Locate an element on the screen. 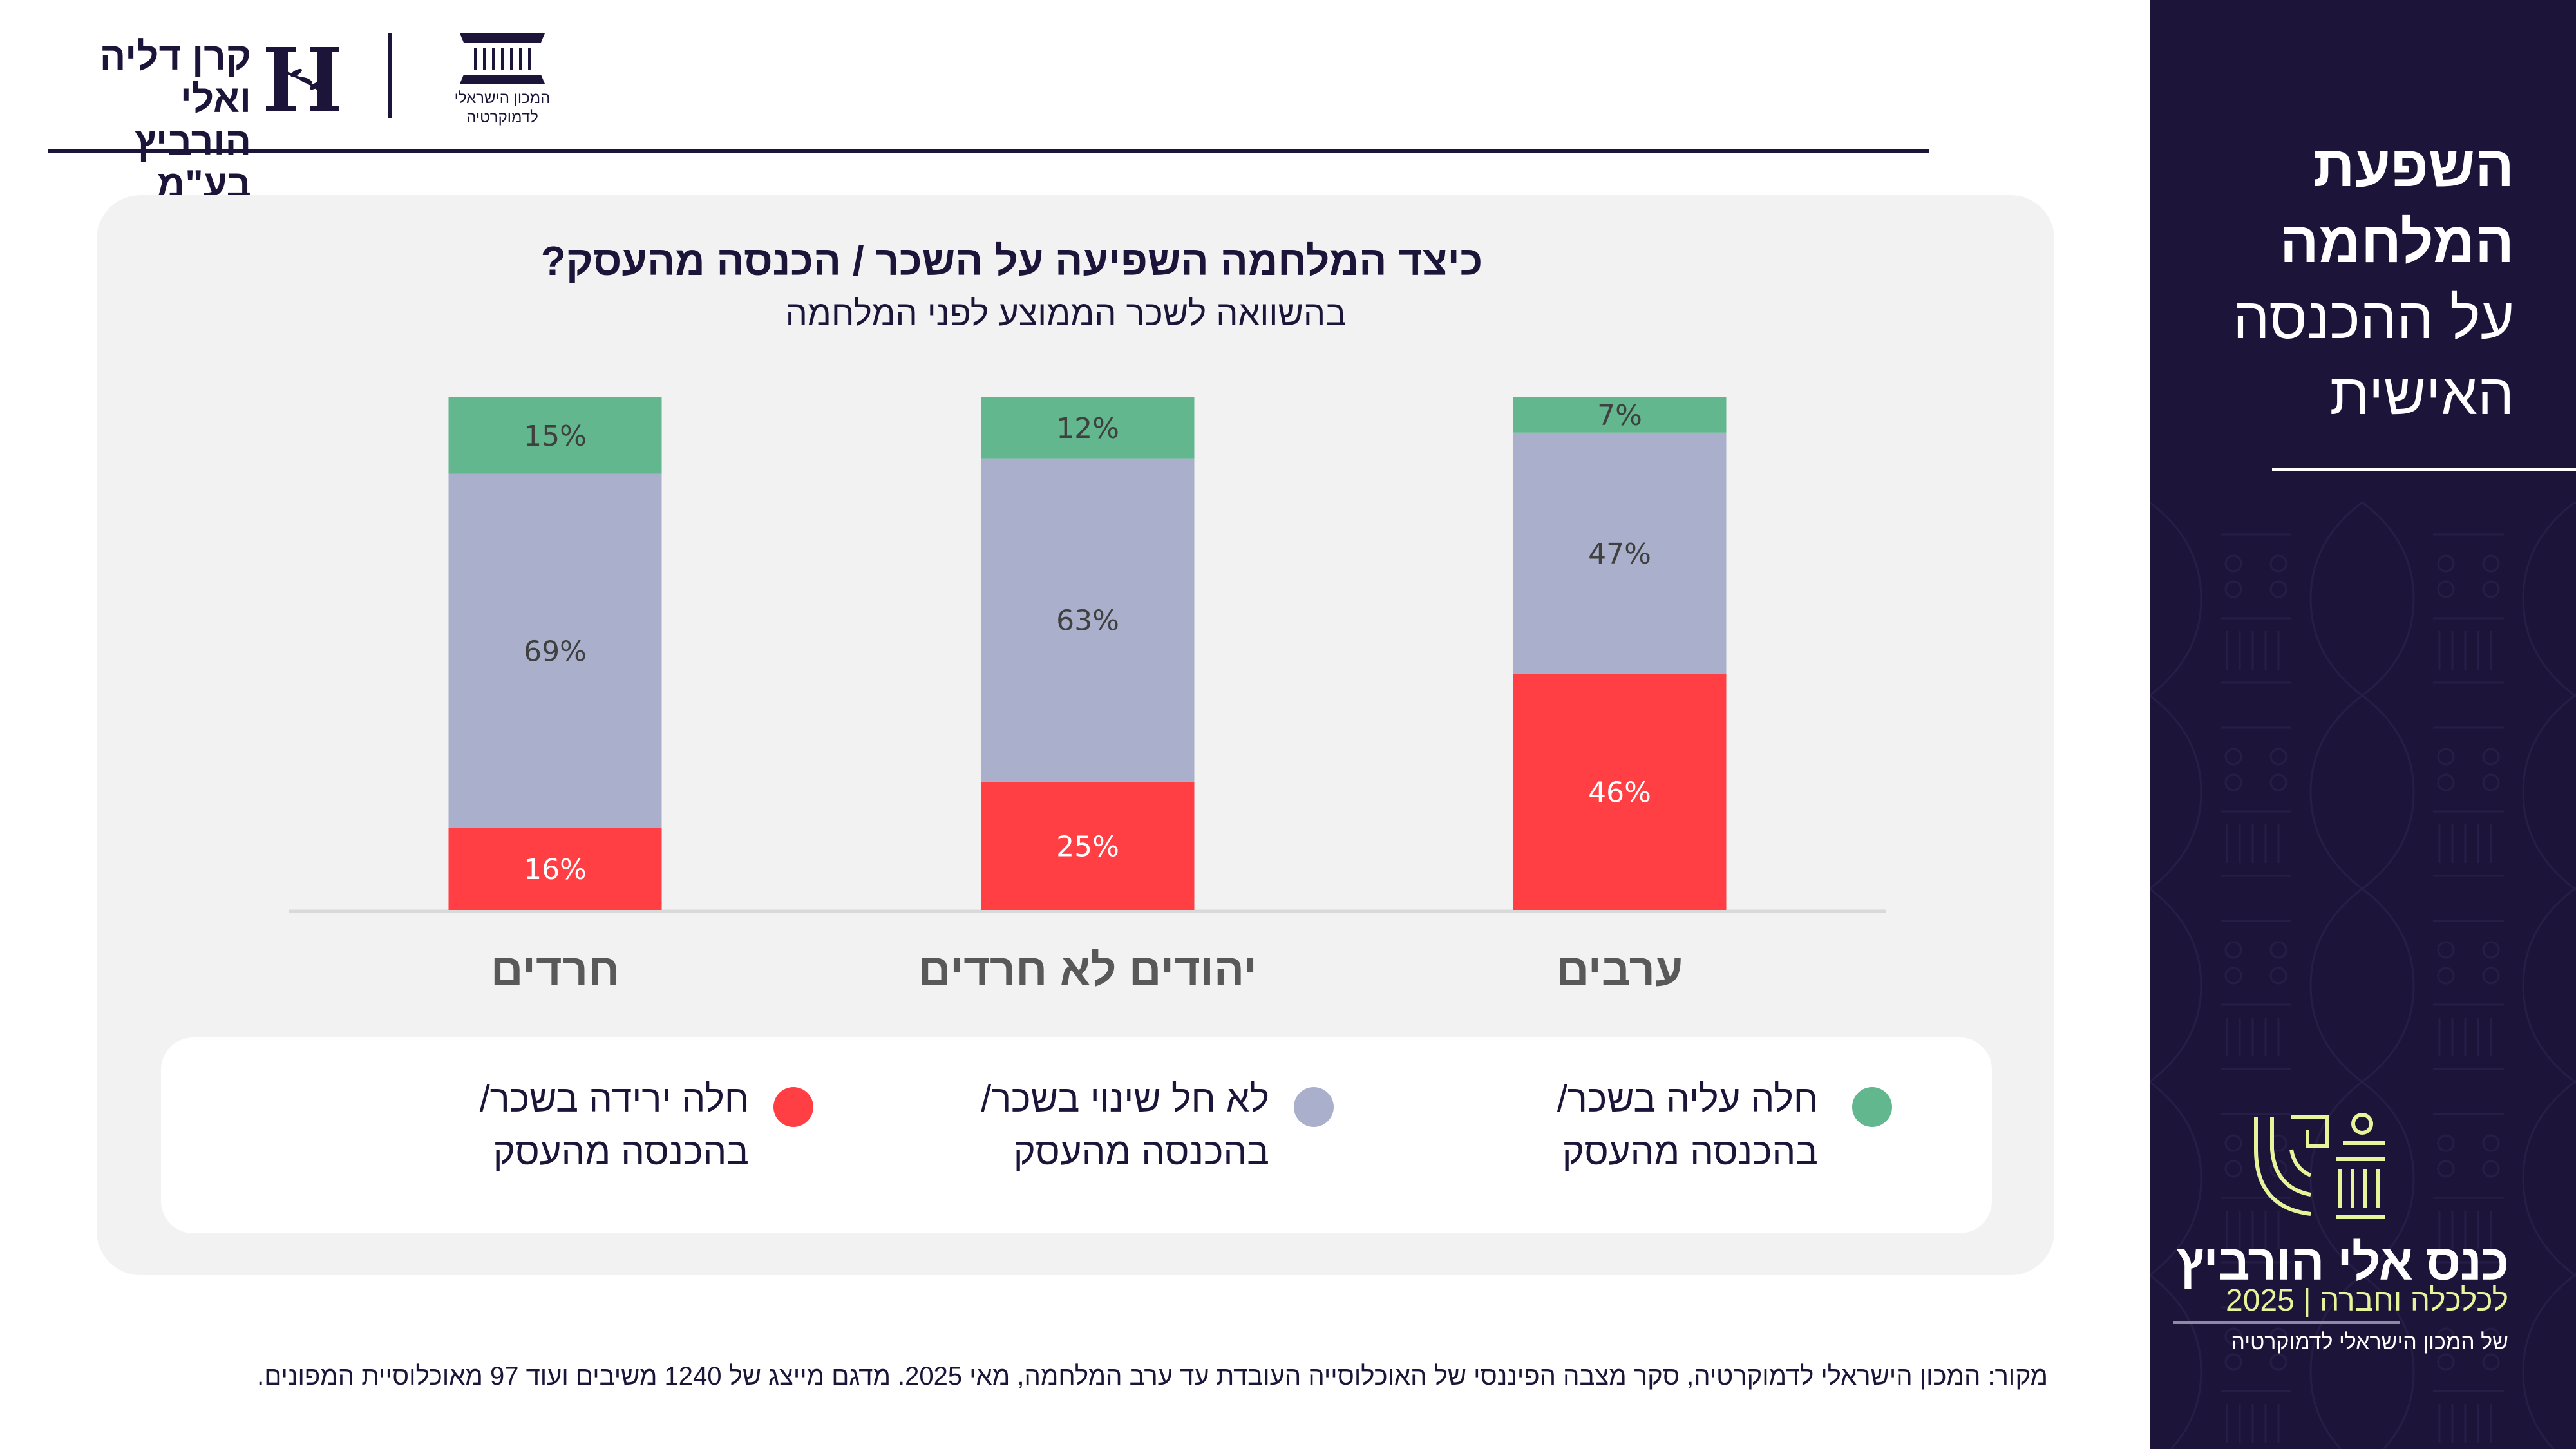 Image resolution: width=2576 pixels, height=1449 pixels. bar-segment-jews-non-haredi-no-change is located at coordinates (1088, 620).